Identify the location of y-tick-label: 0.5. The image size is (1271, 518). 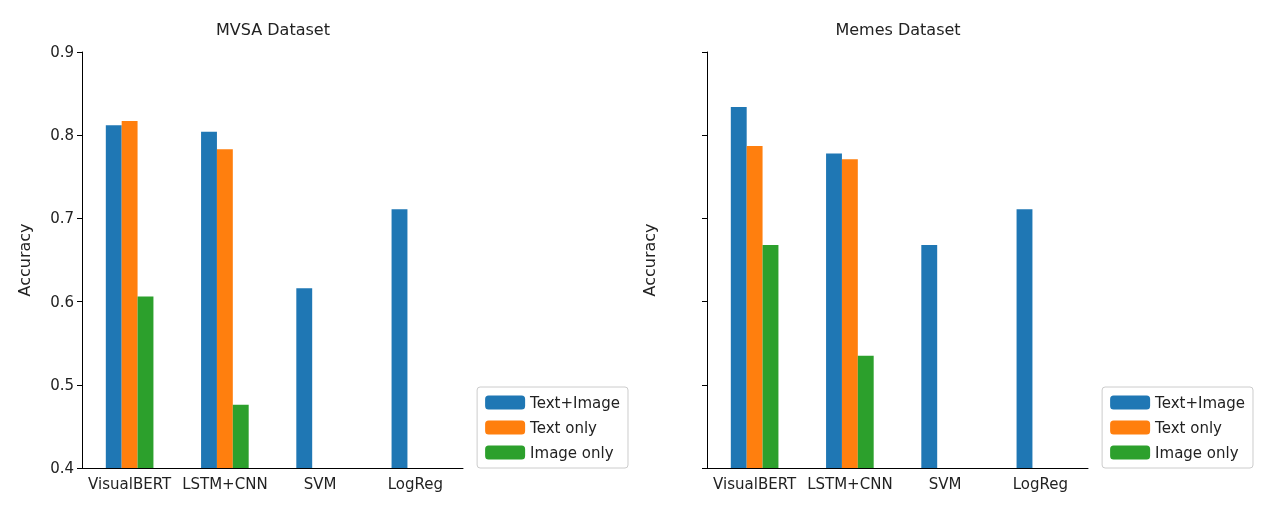
(62, 384).